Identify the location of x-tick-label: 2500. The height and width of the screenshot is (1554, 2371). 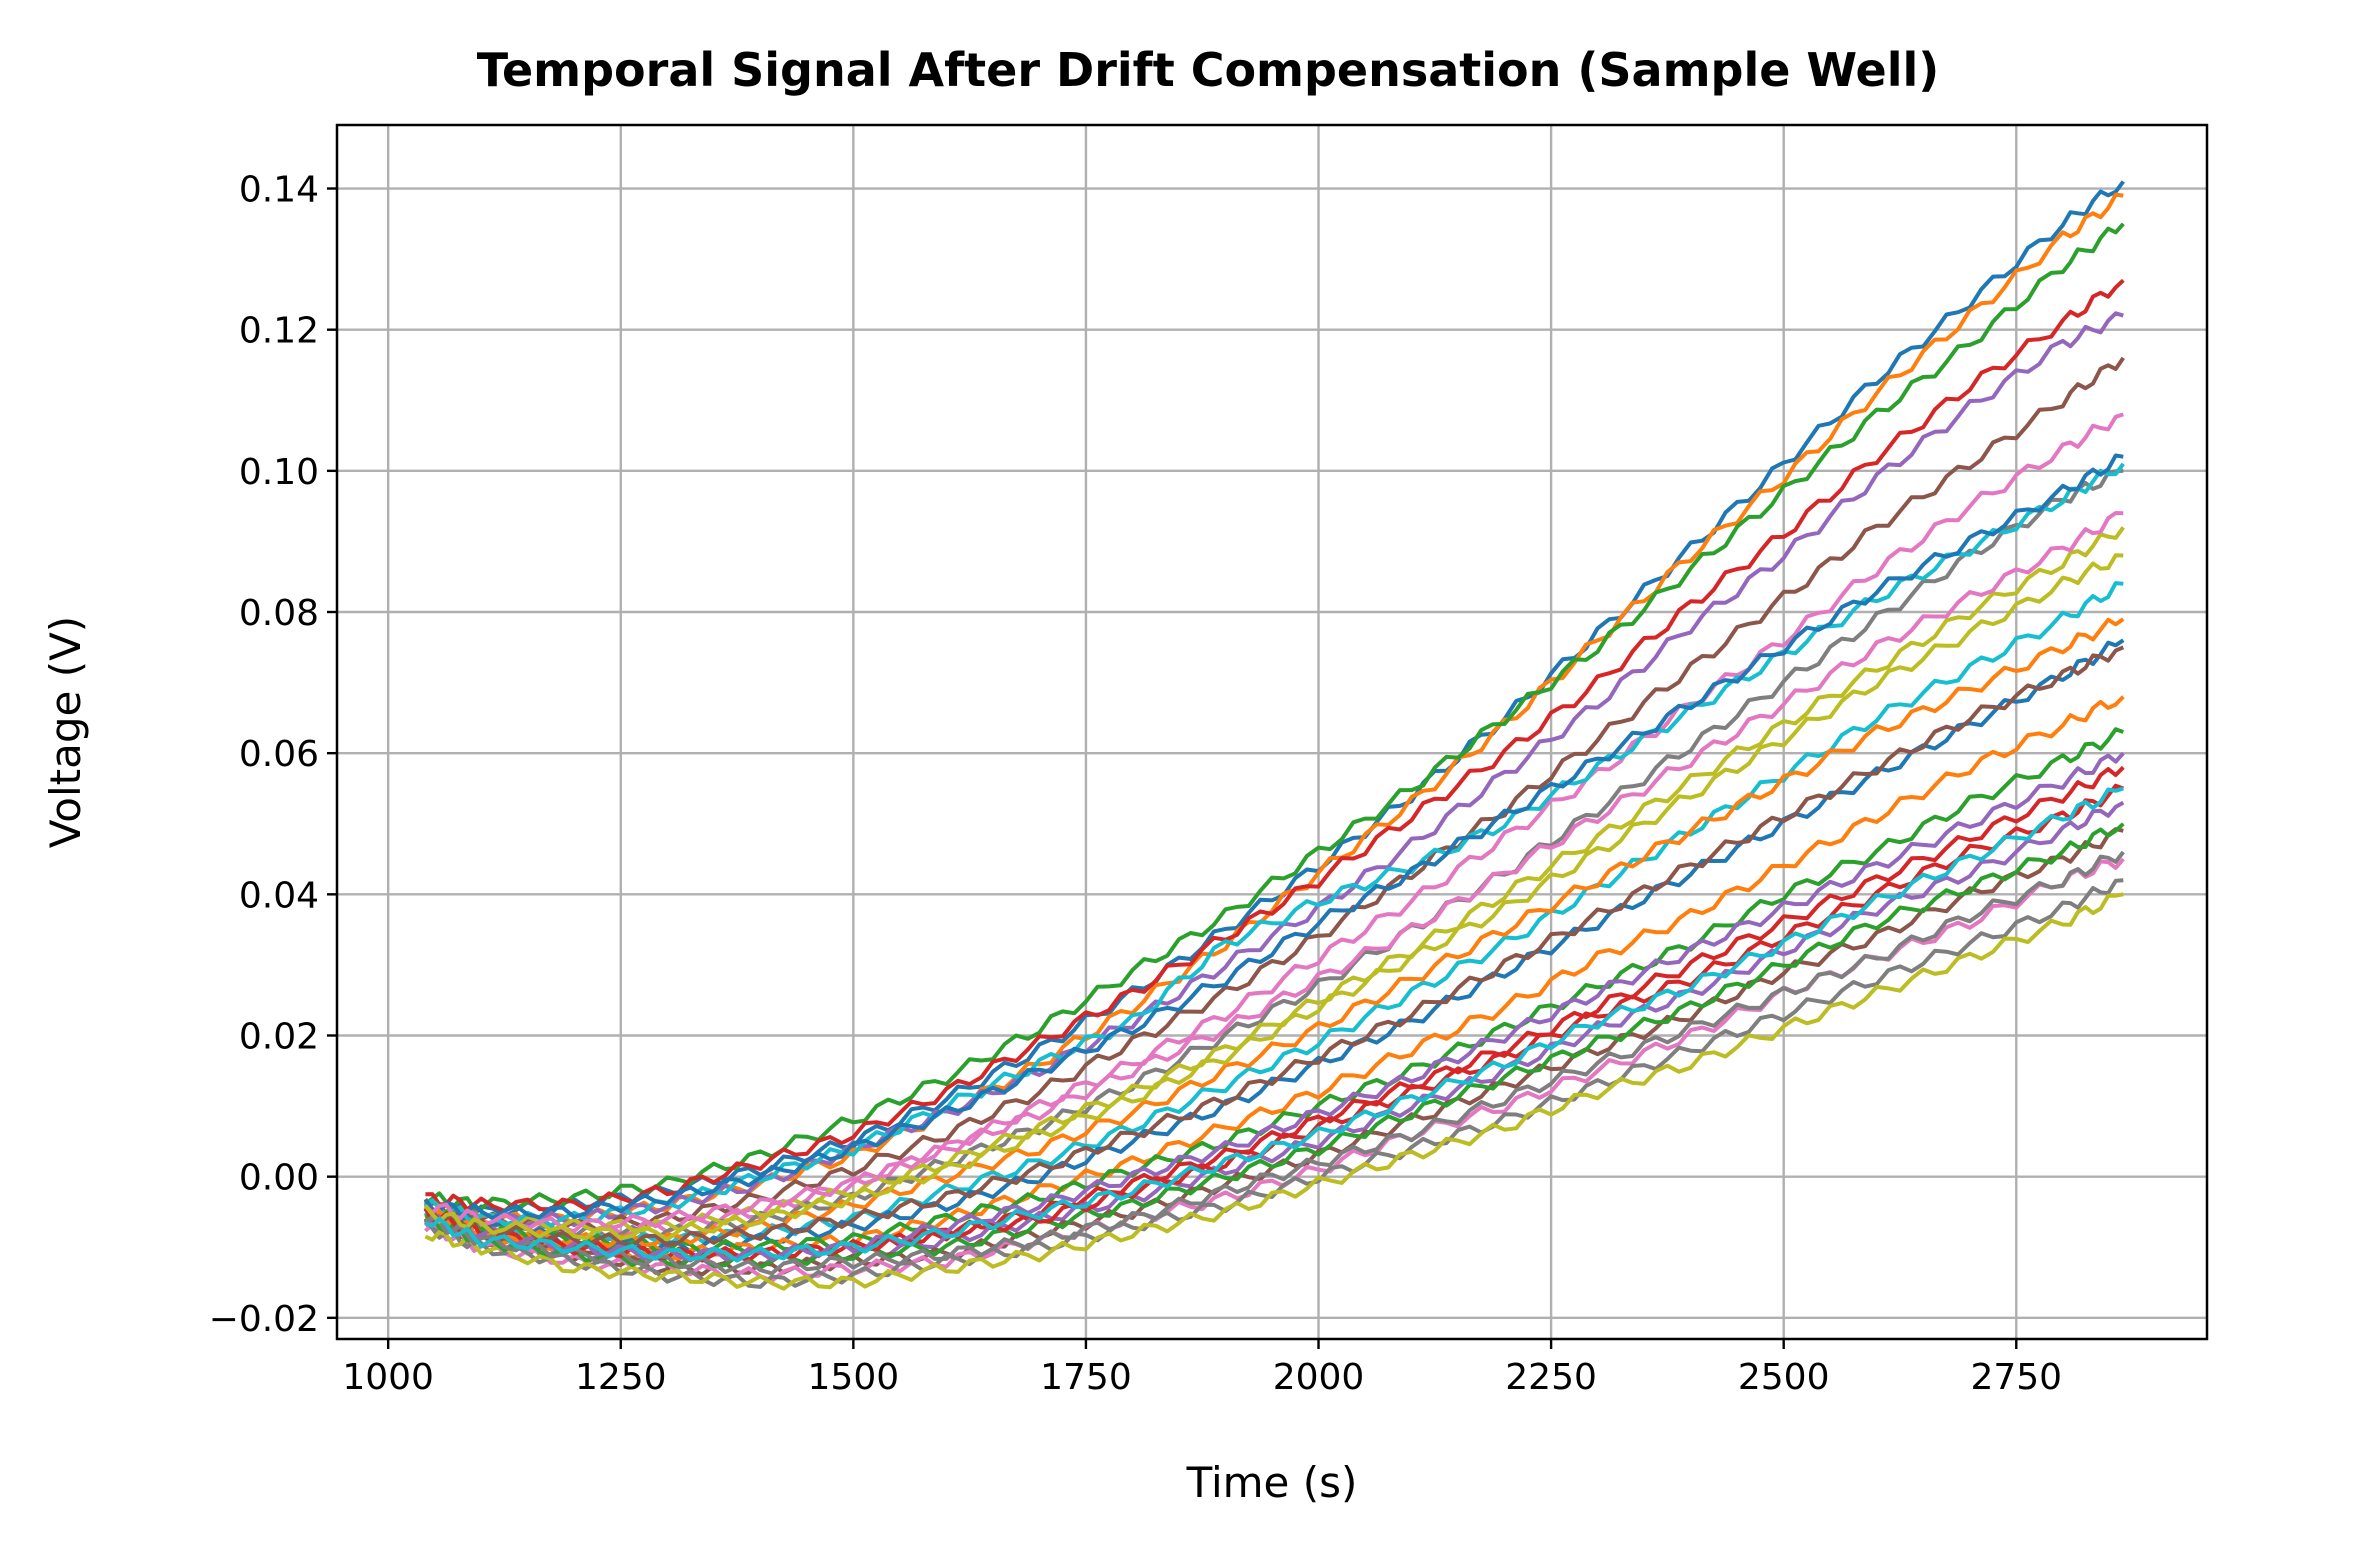
(1784, 1377).